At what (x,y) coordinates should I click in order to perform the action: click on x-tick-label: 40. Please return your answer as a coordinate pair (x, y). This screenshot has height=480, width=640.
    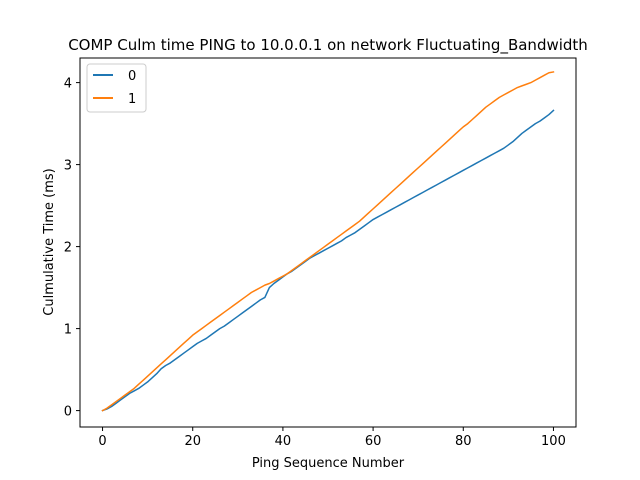
    Looking at the image, I should click on (283, 441).